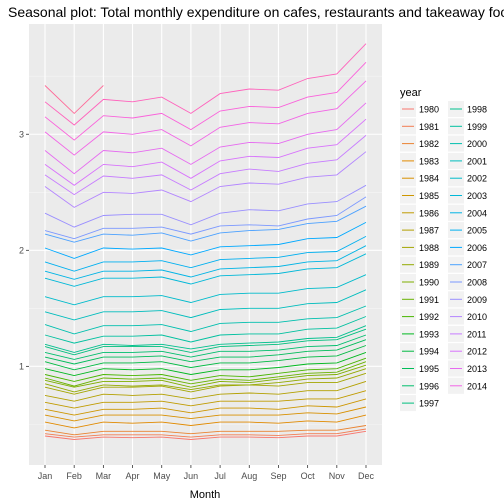  I want to click on legend-label: 2002, so click(477, 179).